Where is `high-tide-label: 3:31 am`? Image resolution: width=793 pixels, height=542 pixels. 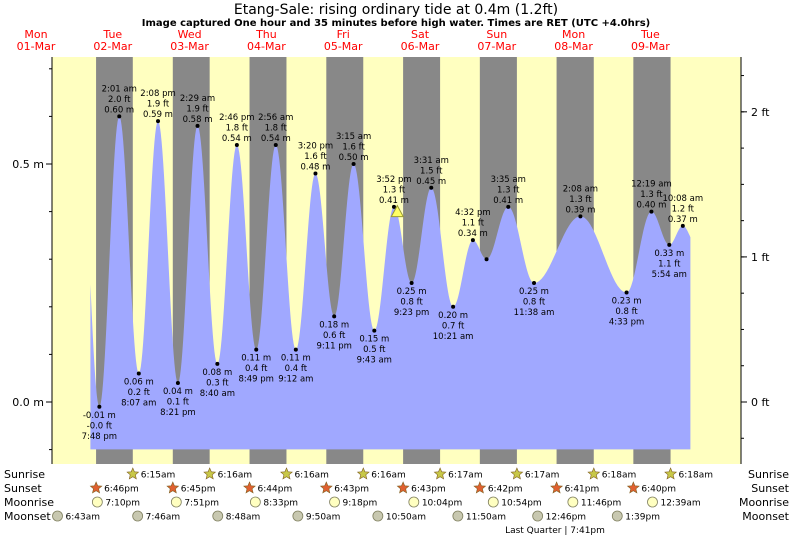
high-tide-label: 3:31 am is located at coordinates (431, 161).